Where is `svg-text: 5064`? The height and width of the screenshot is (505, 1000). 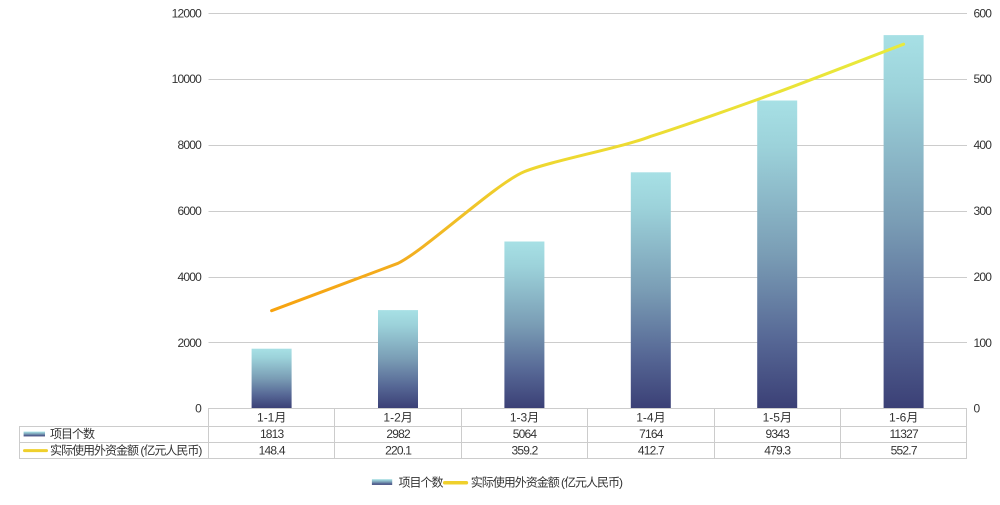 svg-text: 5064 is located at coordinates (525, 434).